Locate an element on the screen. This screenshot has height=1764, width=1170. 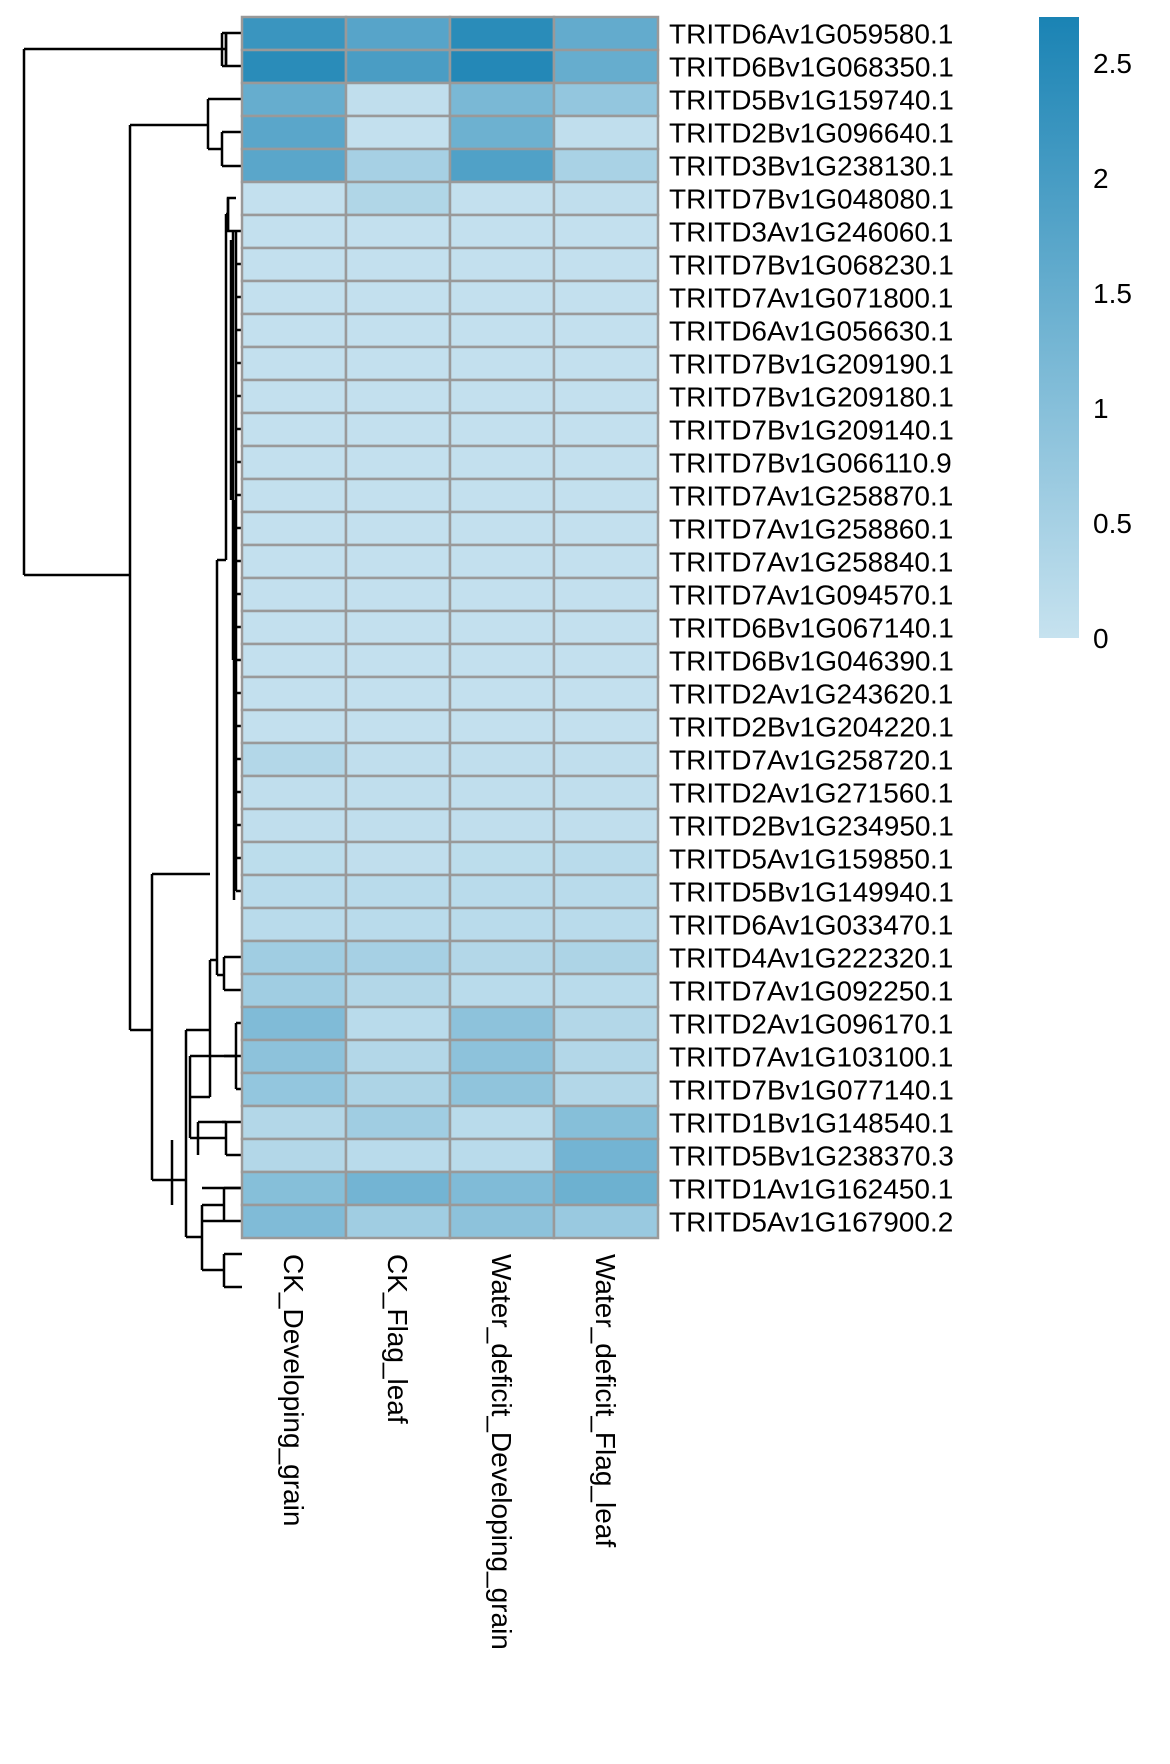
row-label: TRITD7Bv1G068230.1 is located at coordinates (811, 265).